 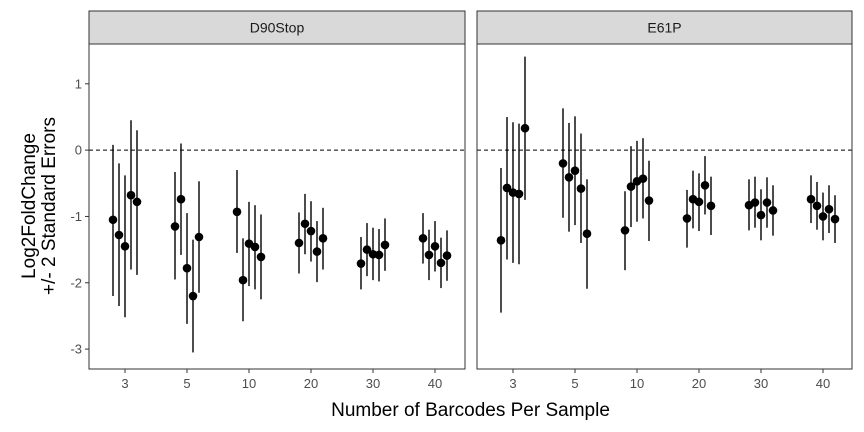 I want to click on y-tick-label: -2, so click(x=76, y=282).